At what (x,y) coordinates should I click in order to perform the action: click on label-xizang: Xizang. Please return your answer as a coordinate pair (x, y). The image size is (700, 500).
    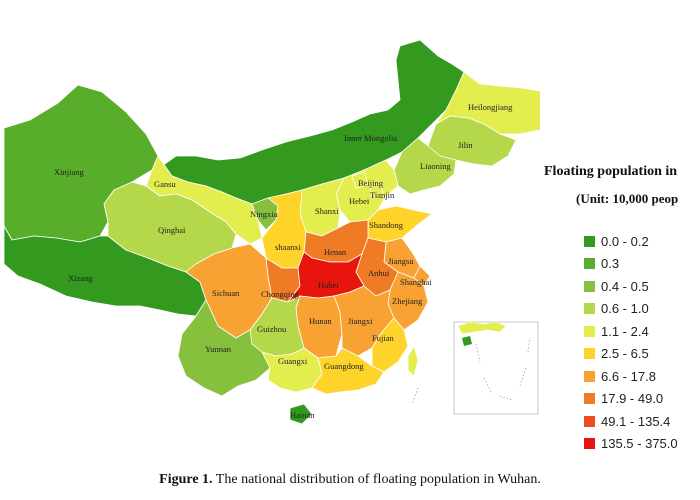
    Looking at the image, I should click on (80, 278).